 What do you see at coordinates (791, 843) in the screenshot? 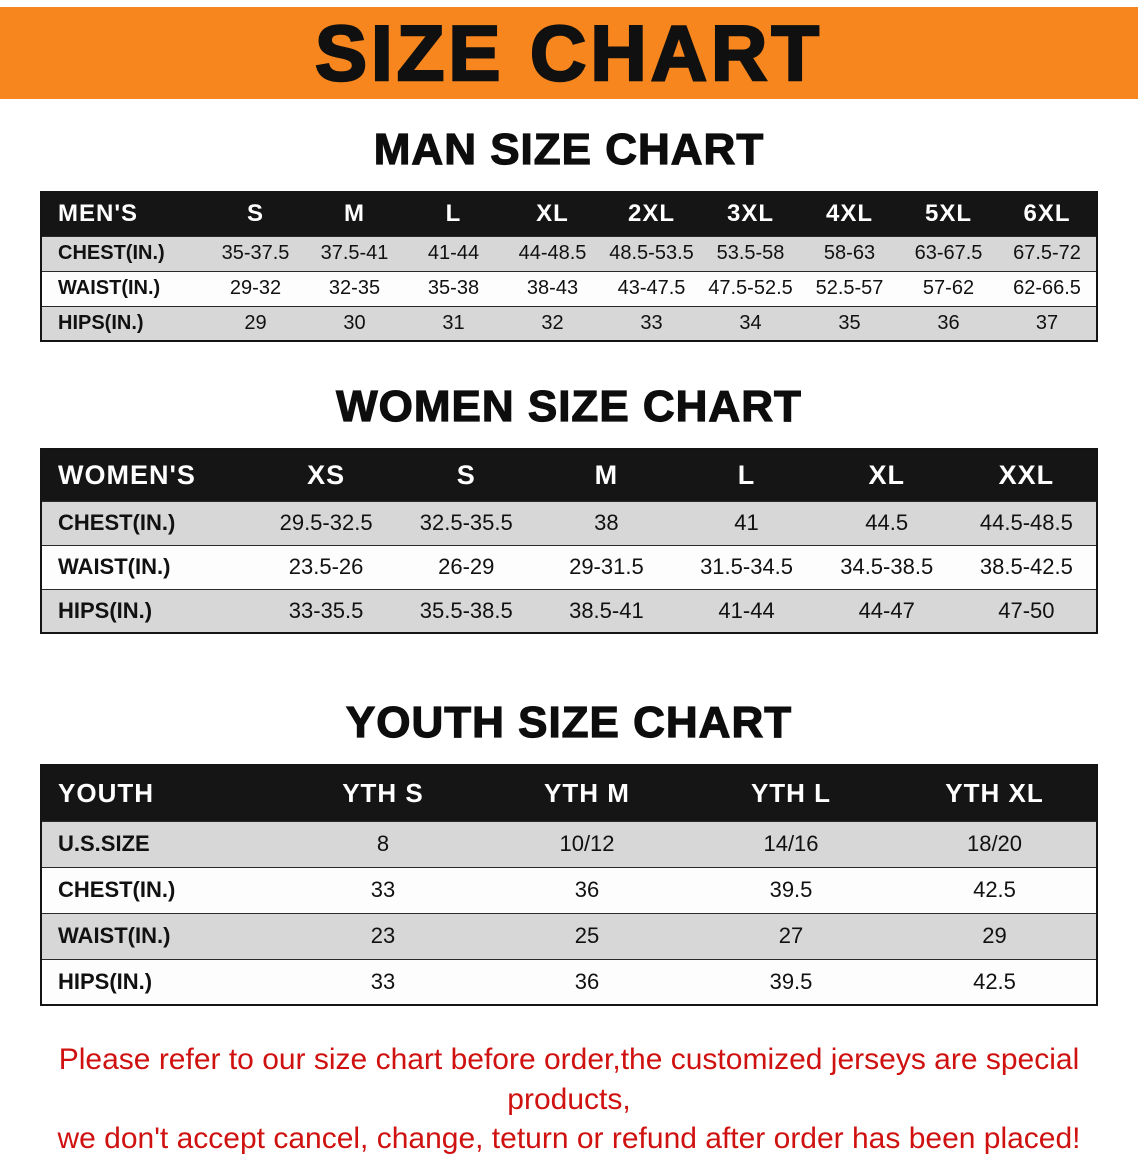
I see `size-value: 14/16` at bounding box center [791, 843].